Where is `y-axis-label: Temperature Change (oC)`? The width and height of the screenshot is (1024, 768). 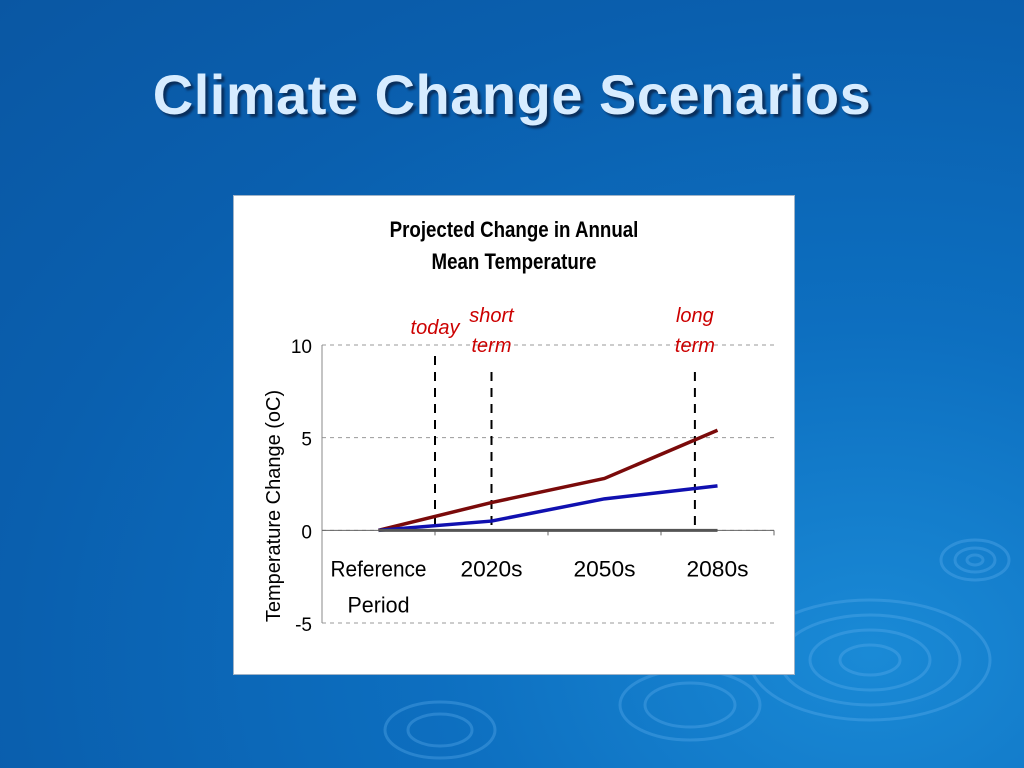
y-axis-label: Temperature Change (oC) is located at coordinates (274, 506).